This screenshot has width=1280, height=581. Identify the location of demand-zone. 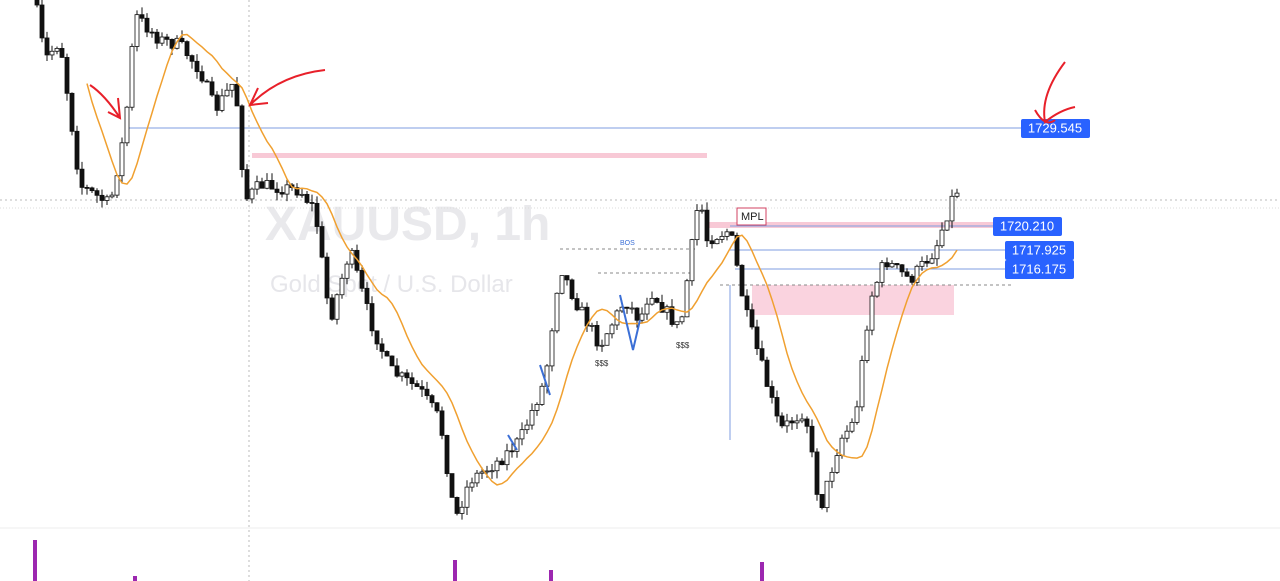
(853, 300).